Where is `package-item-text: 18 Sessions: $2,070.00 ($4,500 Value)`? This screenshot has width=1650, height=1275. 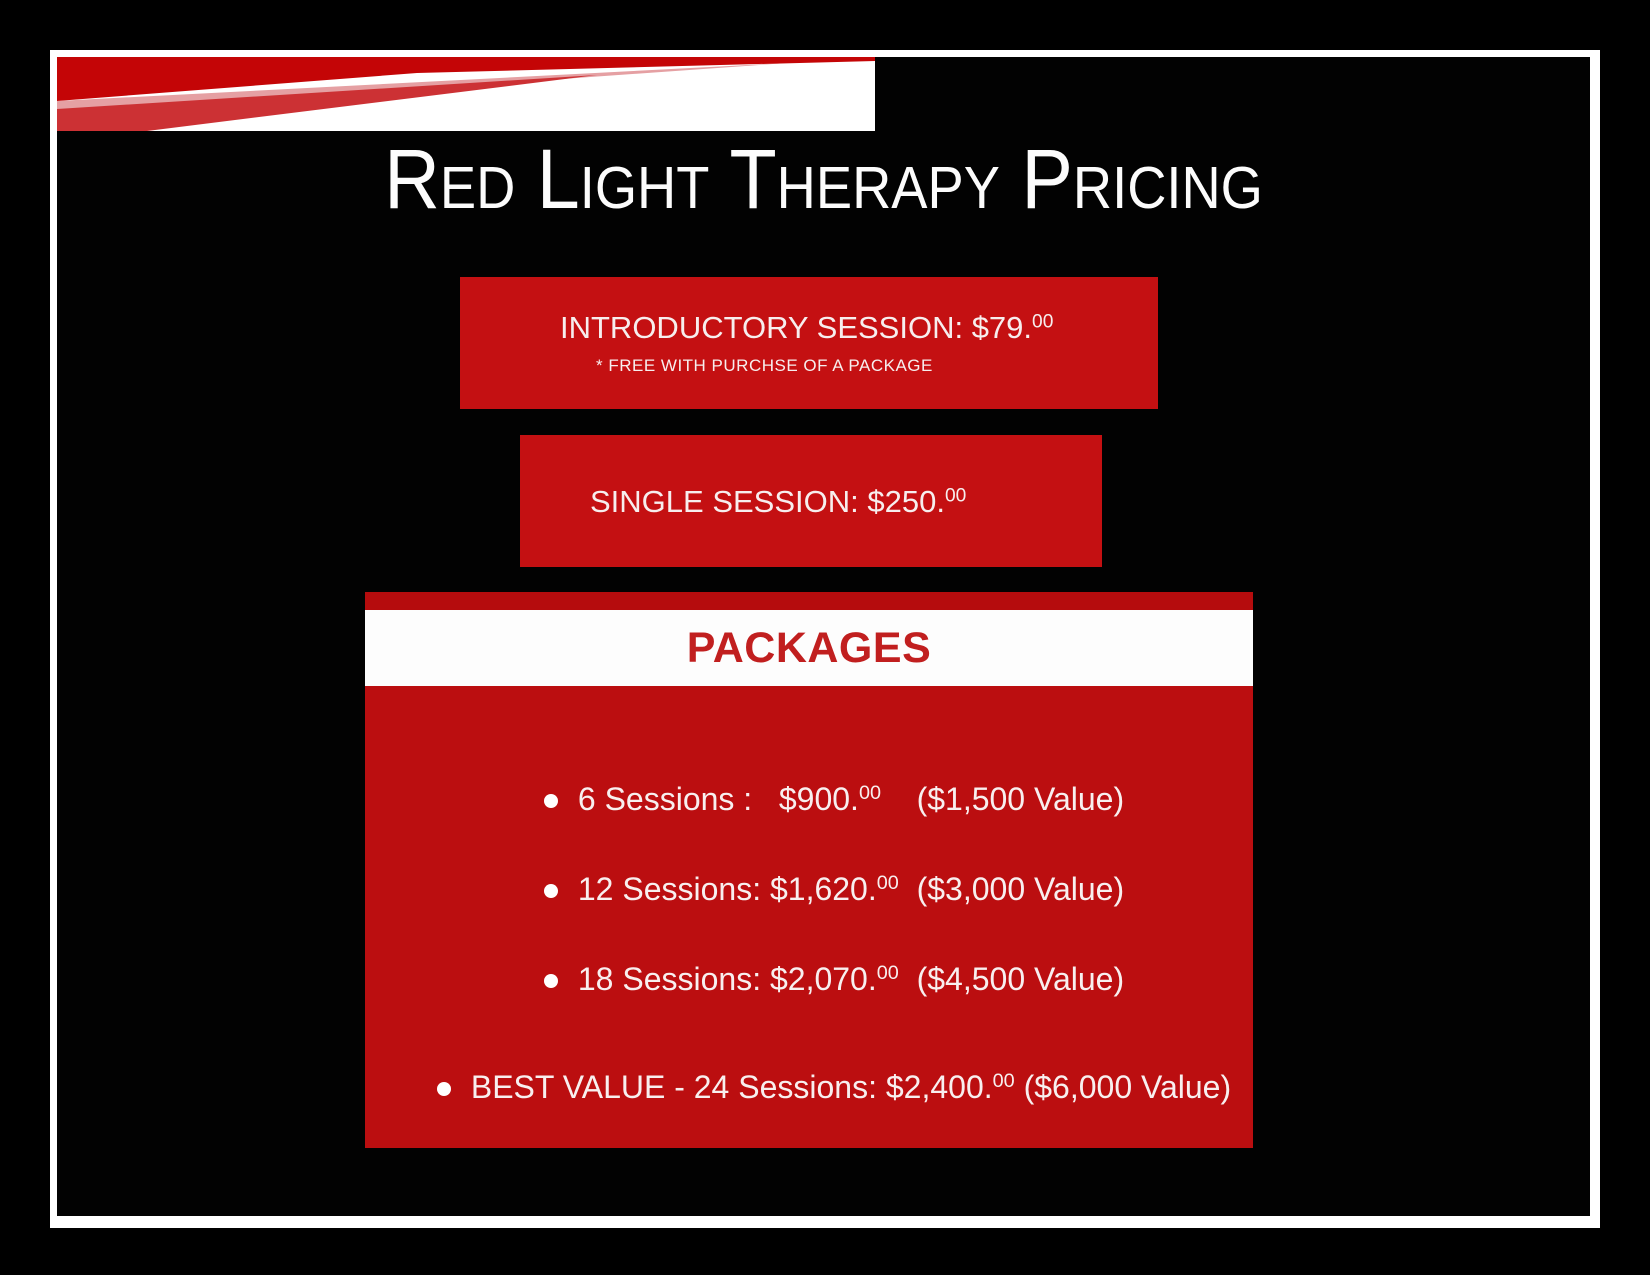 package-item-text: 18 Sessions: $2,070.00 ($4,500 Value) is located at coordinates (851, 981).